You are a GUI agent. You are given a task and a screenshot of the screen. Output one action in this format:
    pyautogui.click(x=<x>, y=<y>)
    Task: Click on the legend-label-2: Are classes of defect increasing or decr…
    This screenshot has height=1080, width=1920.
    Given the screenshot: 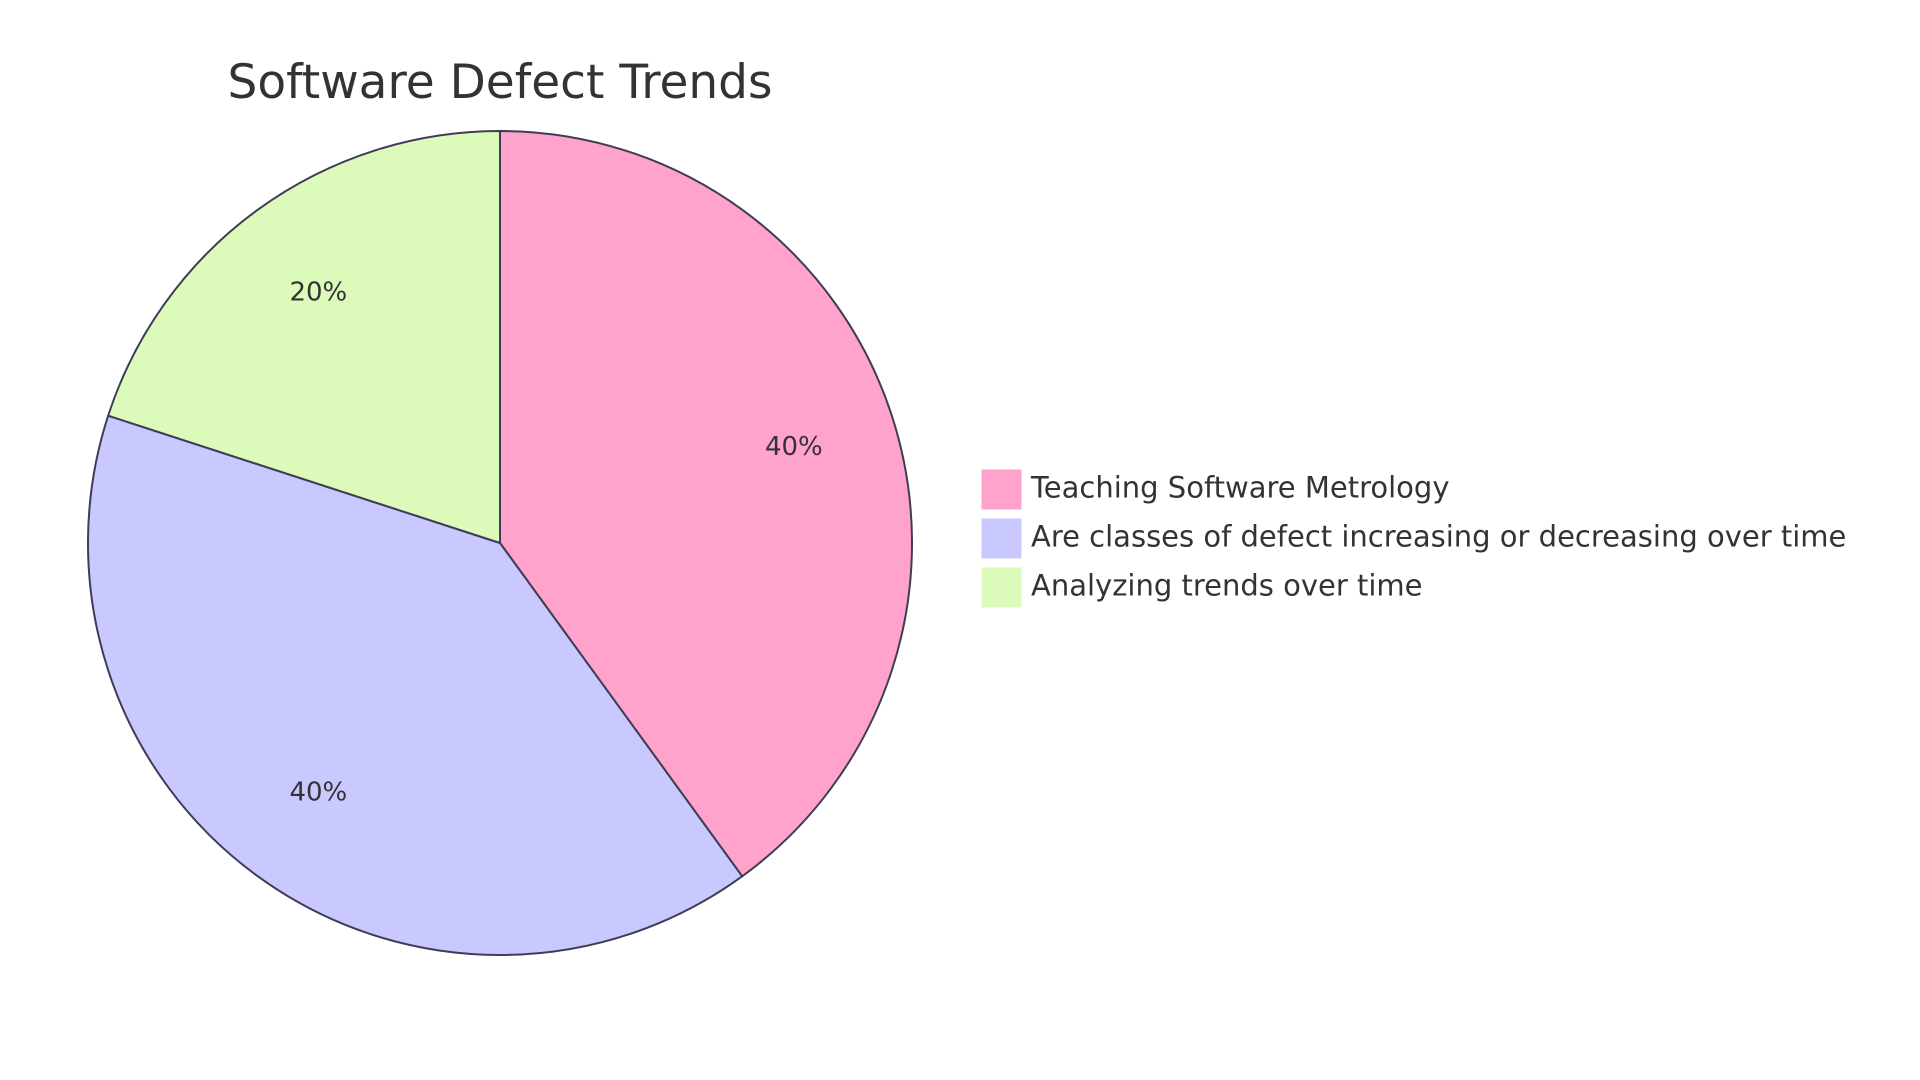 What is the action you would take?
    pyautogui.click(x=1438, y=537)
    